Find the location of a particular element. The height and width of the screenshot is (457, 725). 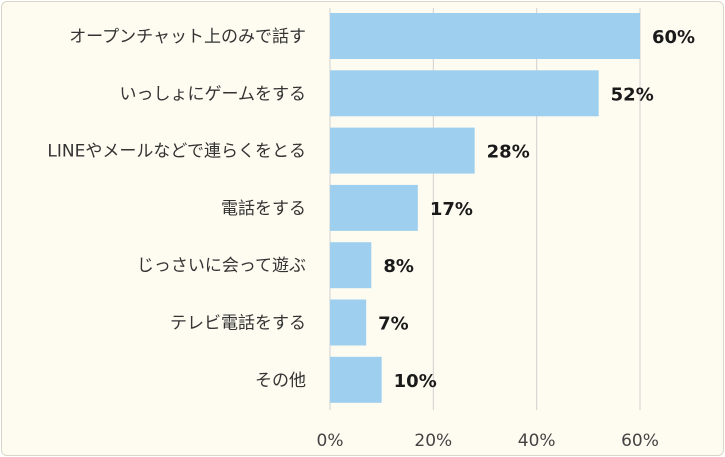

x-tick-label: 60% is located at coordinates (640, 441).